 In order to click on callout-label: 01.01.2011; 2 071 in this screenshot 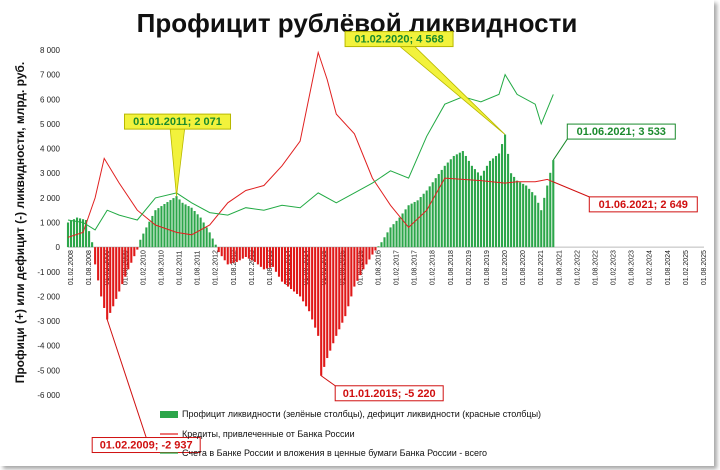, I will do `click(177, 122)`.